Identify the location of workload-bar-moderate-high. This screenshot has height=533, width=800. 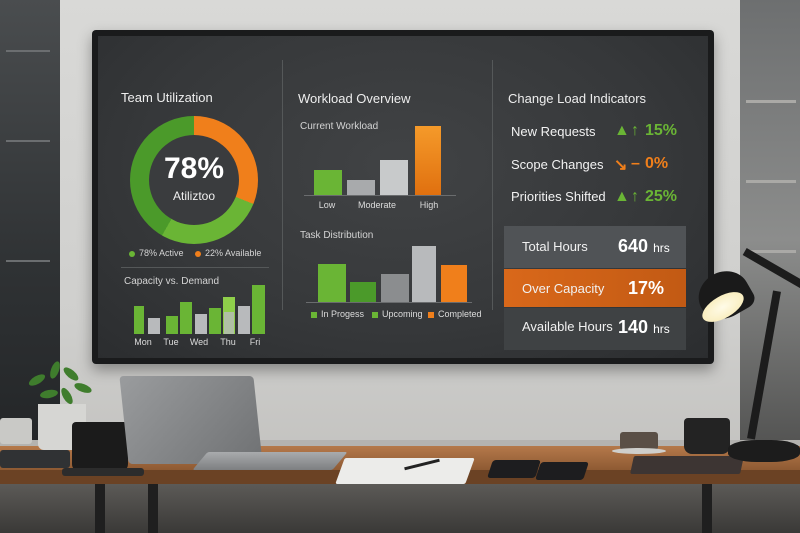
(394, 177).